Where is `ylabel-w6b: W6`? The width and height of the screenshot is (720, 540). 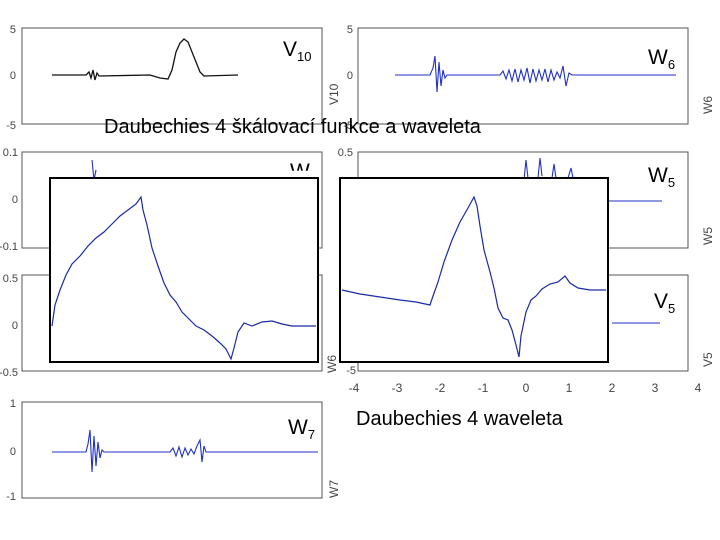
ylabel-w6b: W6 is located at coordinates (332, 364).